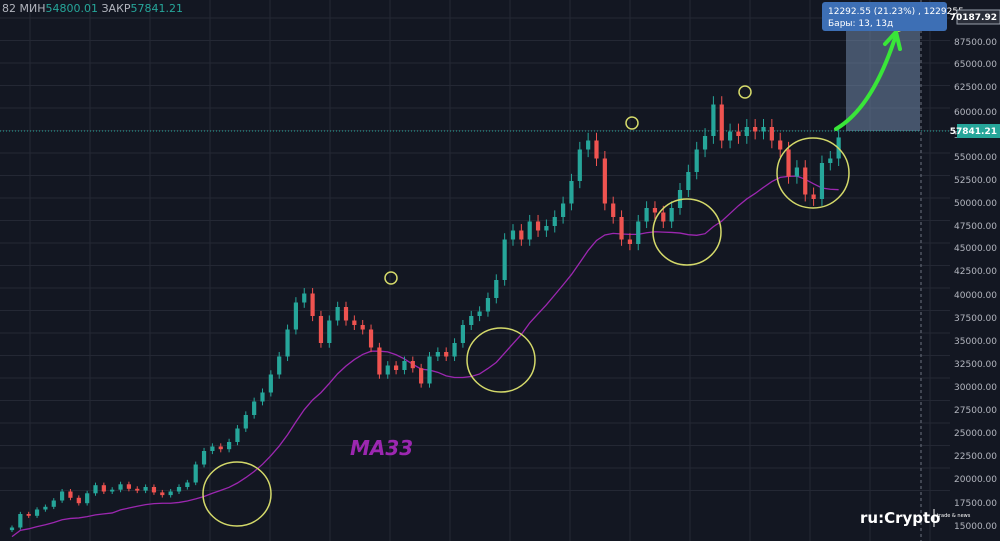 This screenshot has height=541, width=1000. What do you see at coordinates (975, 434) in the screenshot?
I see `y-tick-label: 25000.00` at bounding box center [975, 434].